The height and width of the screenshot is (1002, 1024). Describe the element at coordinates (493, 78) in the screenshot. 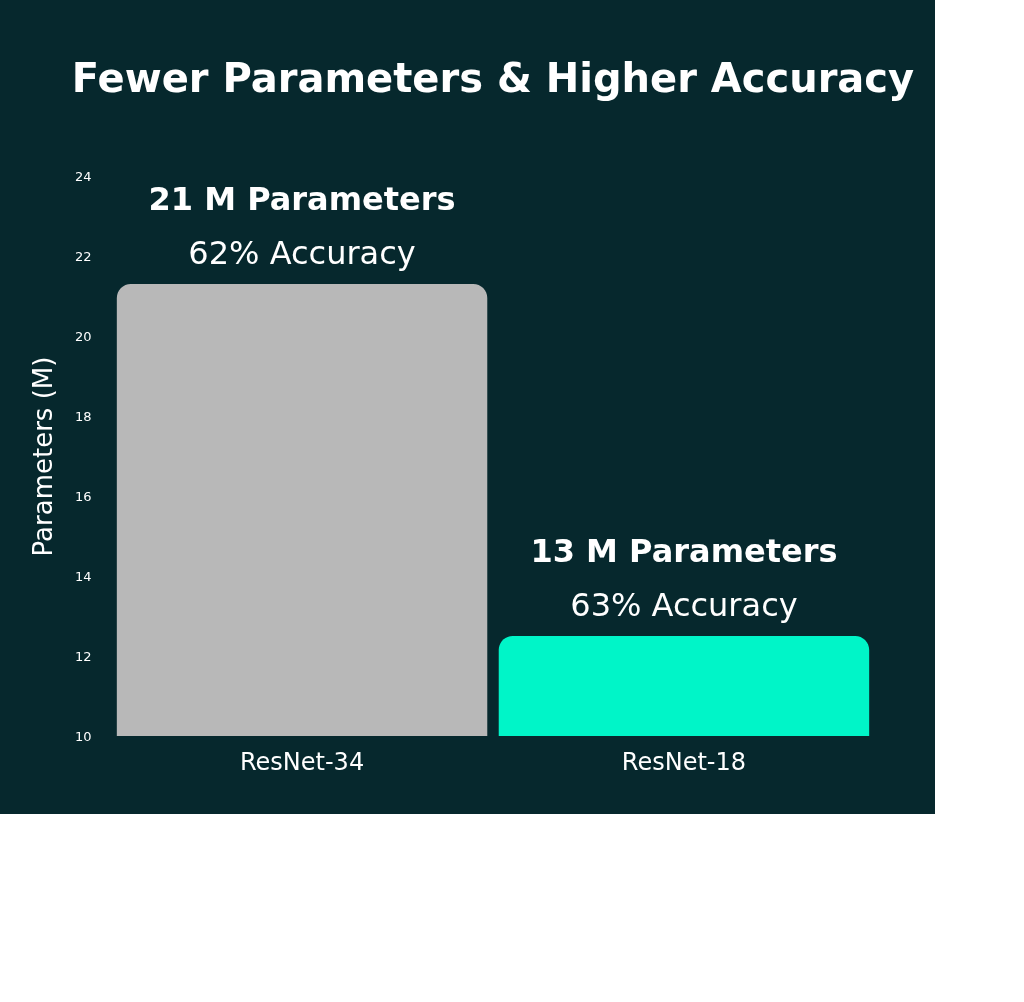

I see `chart-title: Fewer Parameters & Higher Accuracy` at that location.